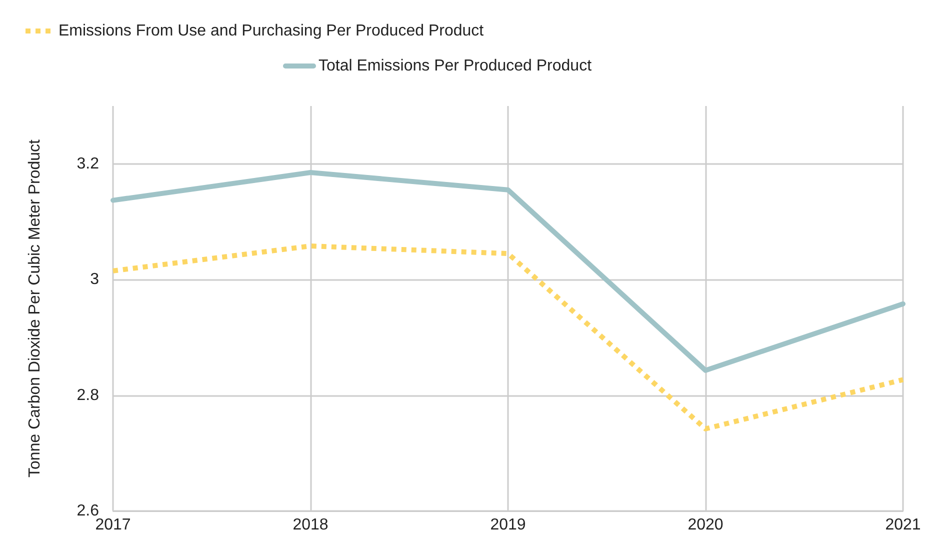  Describe the element at coordinates (310, 525) in the screenshot. I see `x-tick-label: 2018` at that location.